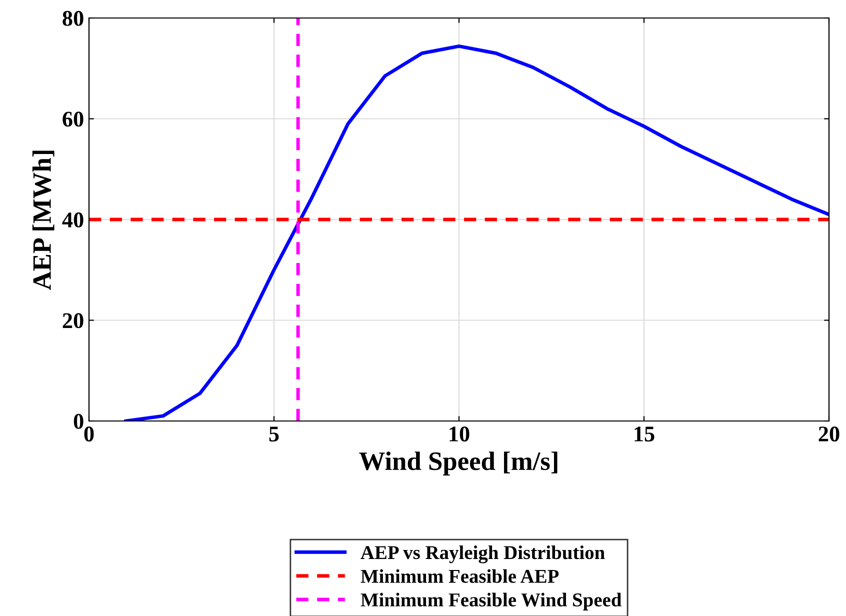 The width and height of the screenshot is (846, 616). Describe the element at coordinates (73, 220) in the screenshot. I see `y-tick-label: 40` at that location.